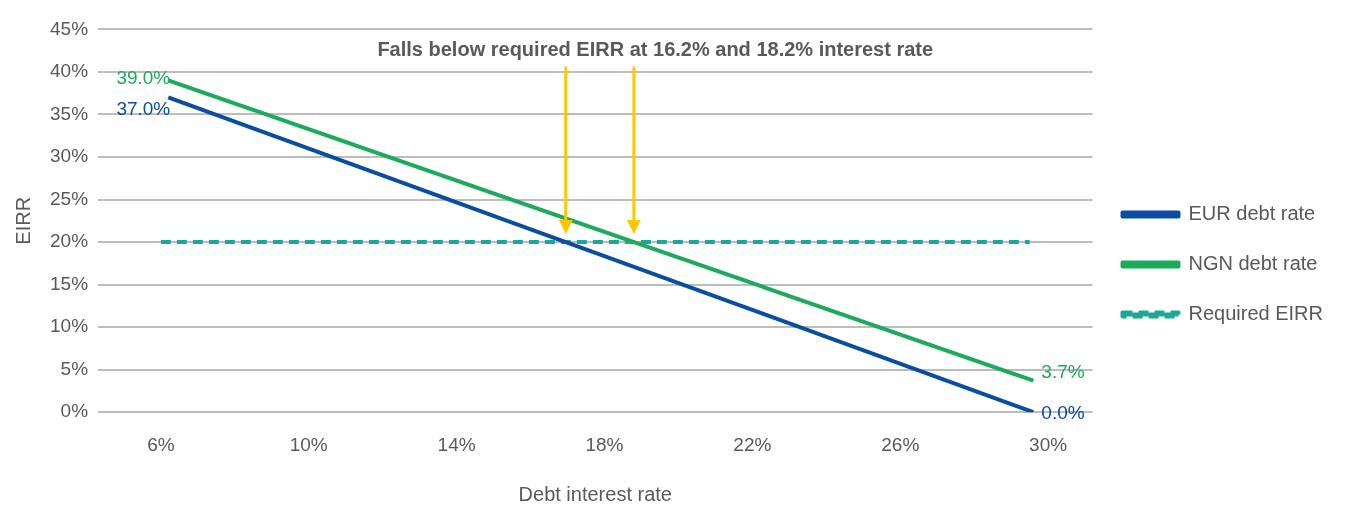 The width and height of the screenshot is (1351, 519). Describe the element at coordinates (69, 71) in the screenshot. I see `y-tick-label: 40%` at that location.